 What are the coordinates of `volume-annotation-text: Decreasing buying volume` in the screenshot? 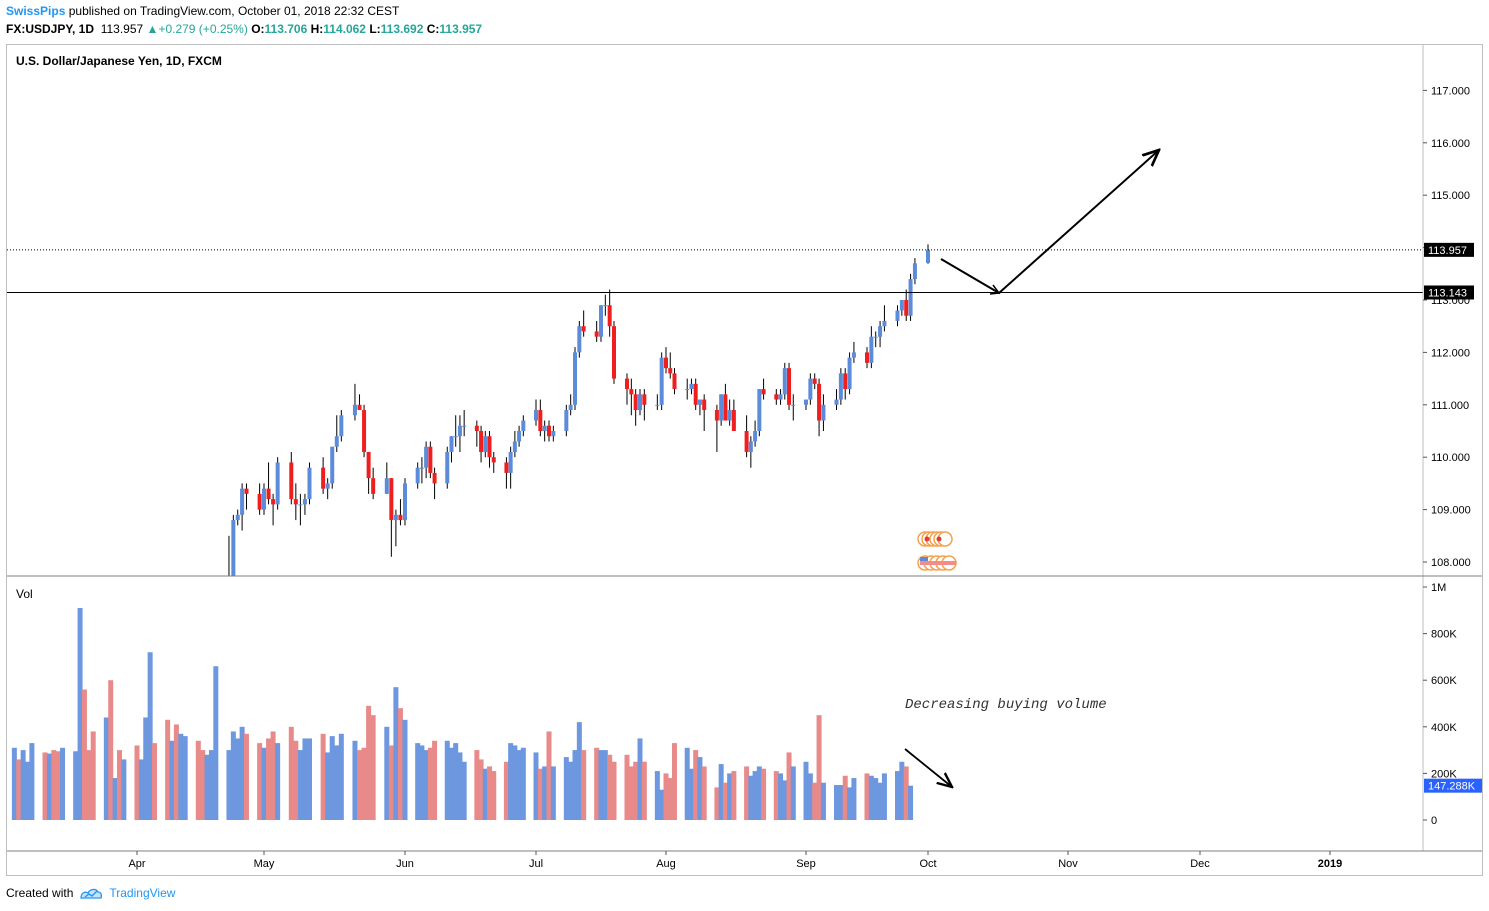 It's located at (1006, 705).